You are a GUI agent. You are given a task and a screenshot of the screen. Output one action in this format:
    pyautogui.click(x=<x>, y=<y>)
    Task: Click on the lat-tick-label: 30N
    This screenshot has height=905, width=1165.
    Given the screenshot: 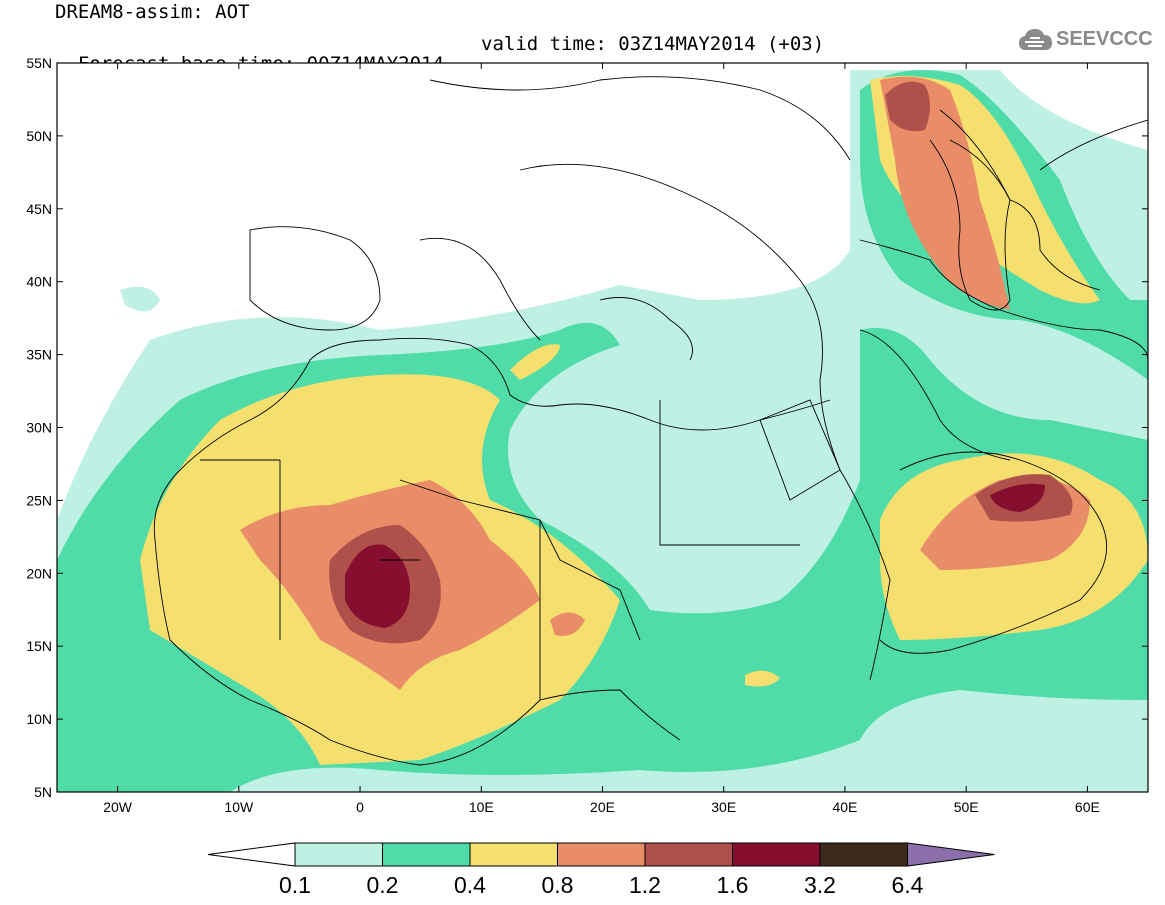 What is the action you would take?
    pyautogui.click(x=39, y=428)
    